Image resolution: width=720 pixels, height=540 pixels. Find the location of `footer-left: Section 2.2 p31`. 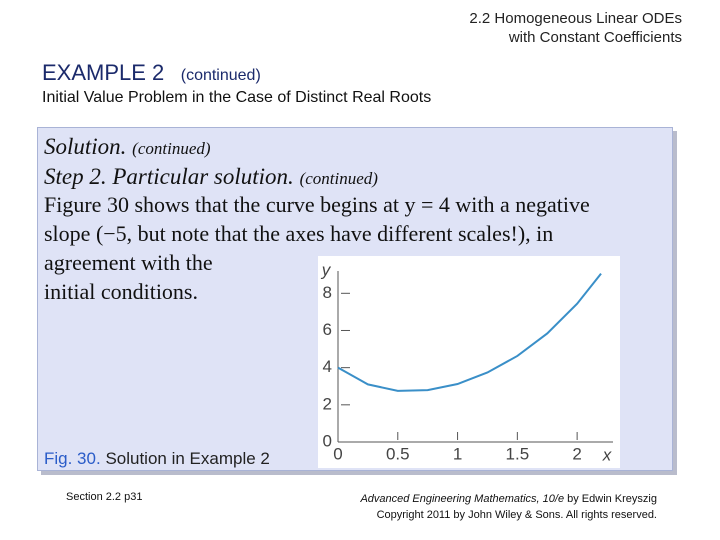

footer-left: Section 2.2 p31 is located at coordinates (104, 497).